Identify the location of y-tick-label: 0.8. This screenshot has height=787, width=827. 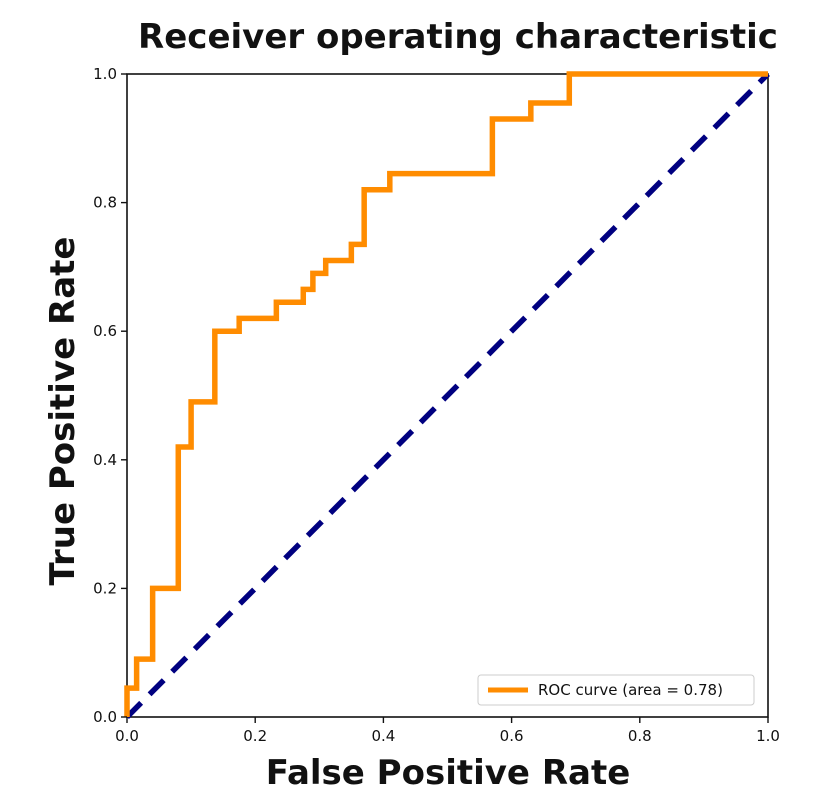
(105, 203).